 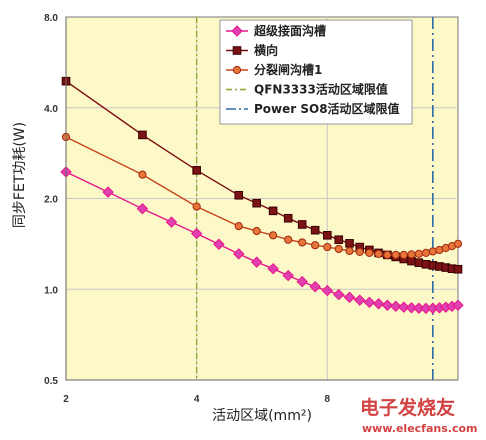 I want to click on y-axis-title: 同步FET功耗(W), so click(x=20, y=175).